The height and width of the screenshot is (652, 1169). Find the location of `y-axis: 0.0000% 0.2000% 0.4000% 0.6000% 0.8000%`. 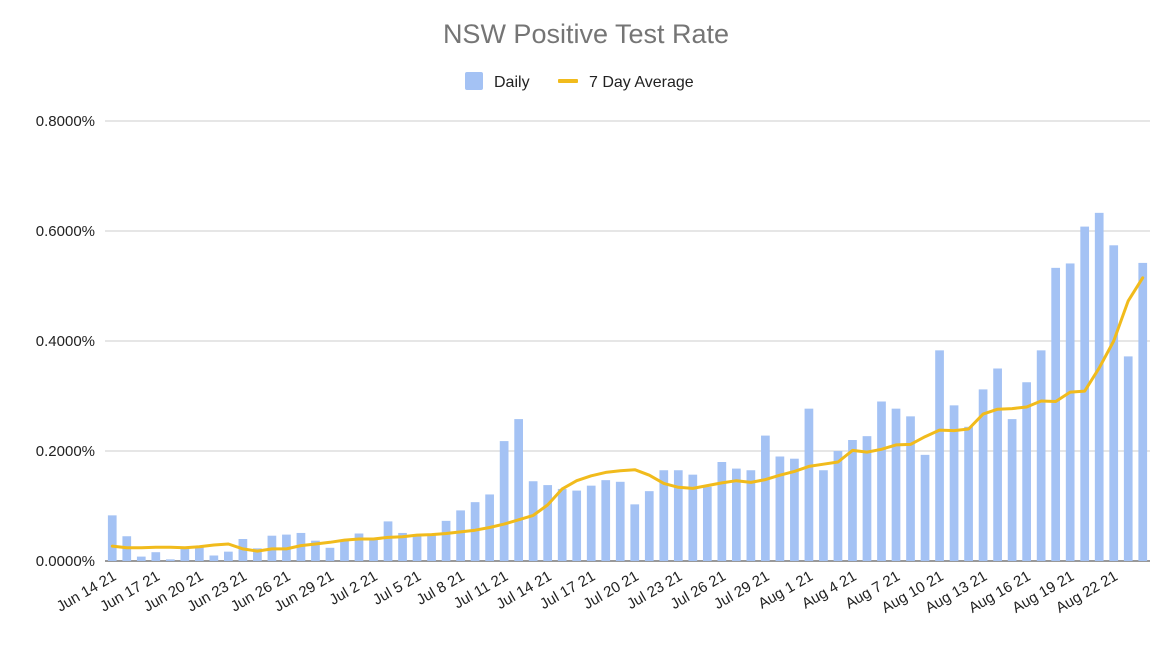

y-axis: 0.0000% 0.2000% 0.4000% 0.6000% 0.8000% is located at coordinates (65, 341).